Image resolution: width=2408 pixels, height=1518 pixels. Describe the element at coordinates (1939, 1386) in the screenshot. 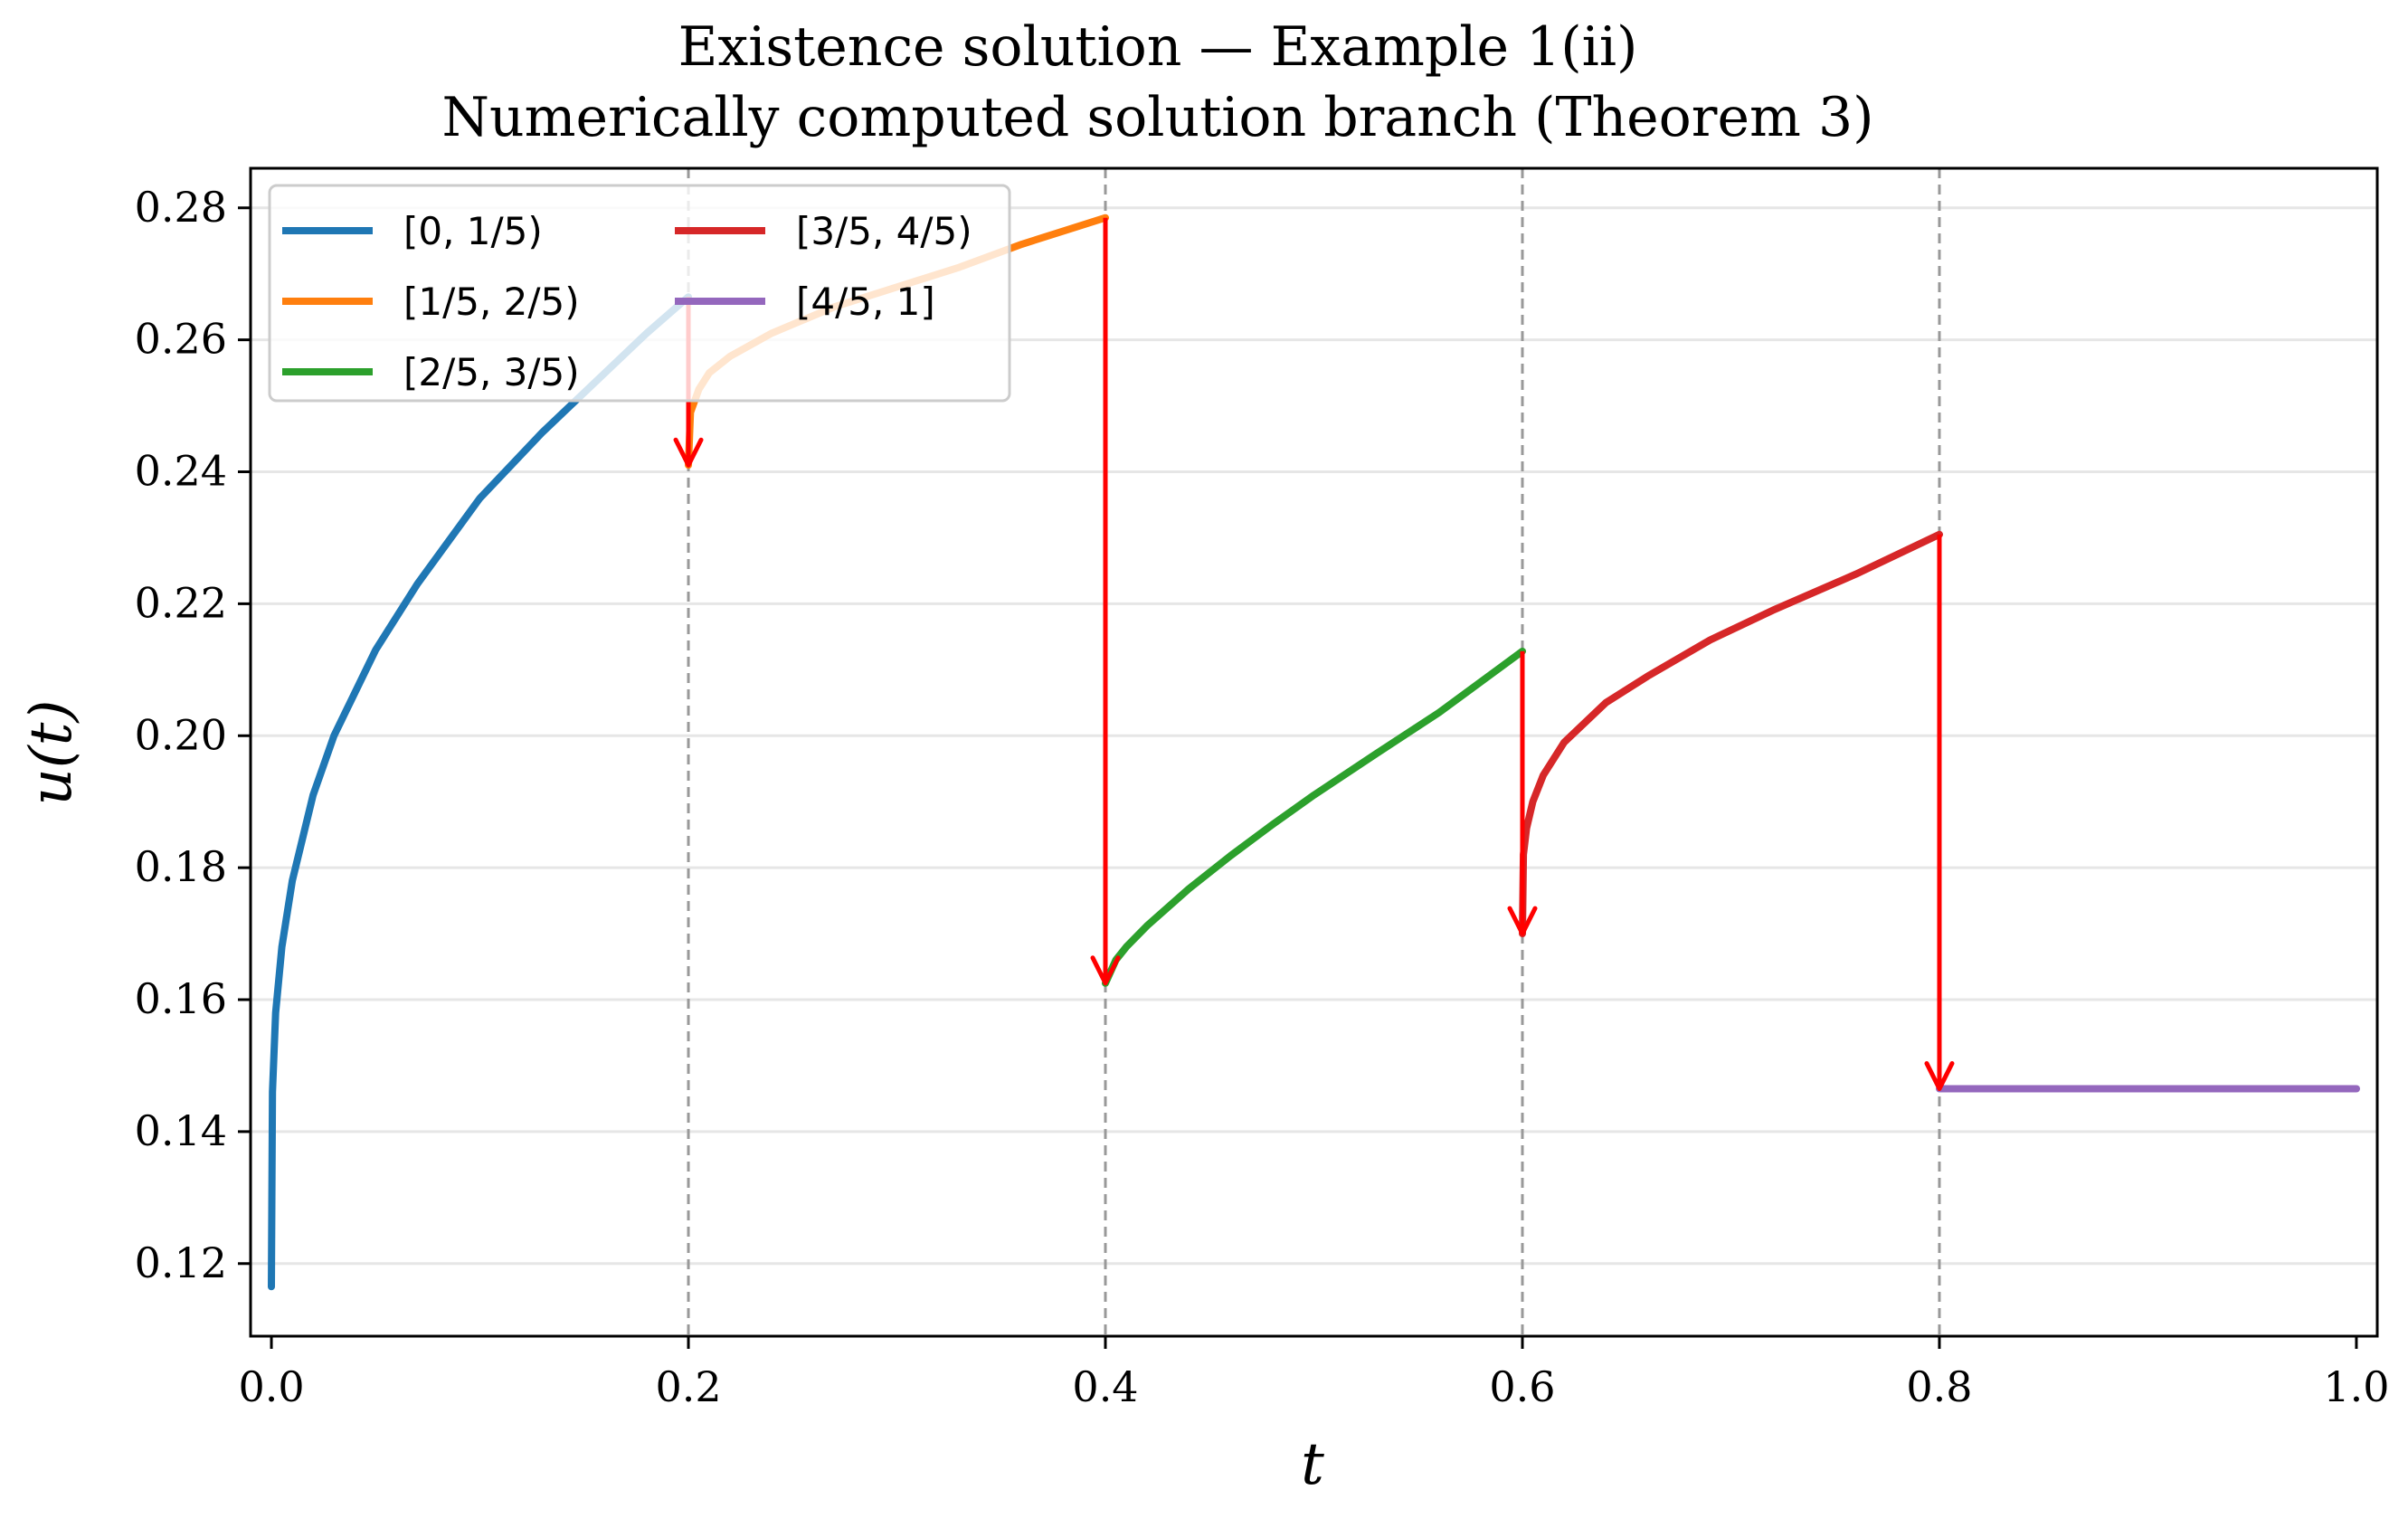

I see `x-tick-label: 0.8` at that location.